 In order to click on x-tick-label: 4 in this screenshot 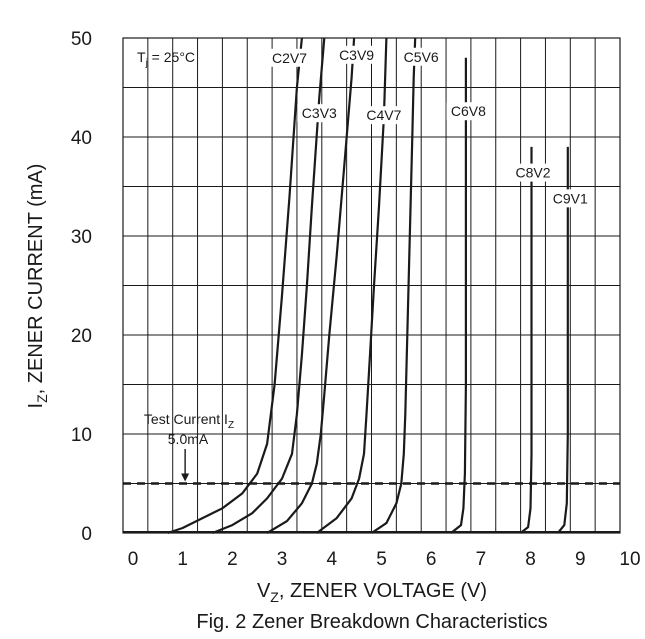, I will do `click(332, 559)`.